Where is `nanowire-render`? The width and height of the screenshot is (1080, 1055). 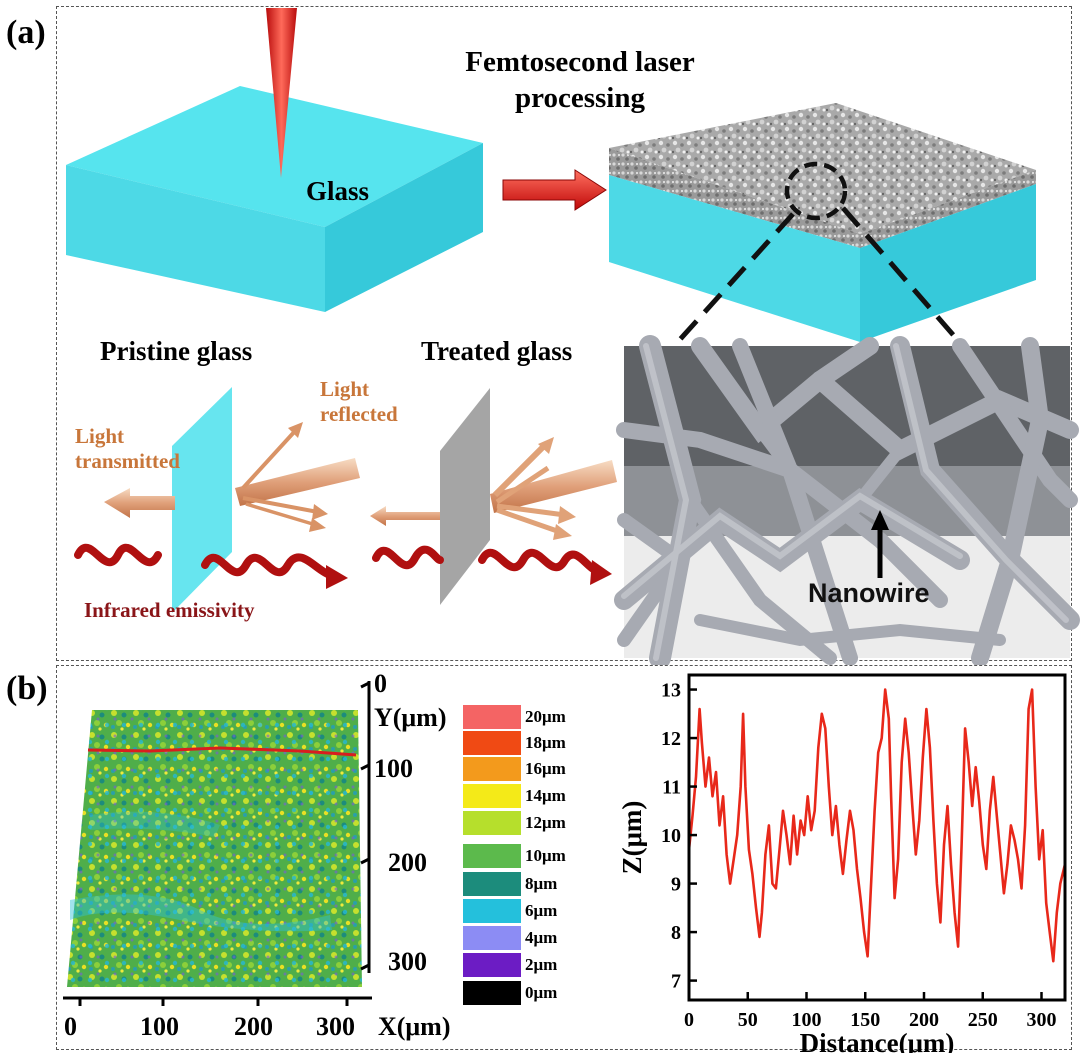
nanowire-render is located at coordinates (847, 500).